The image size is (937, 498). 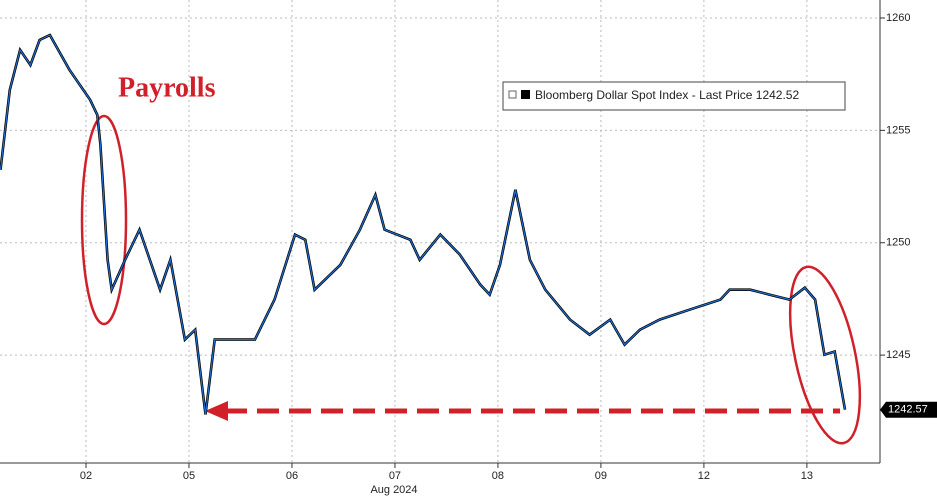 I want to click on x-tick-label: 09, so click(x=601, y=476).